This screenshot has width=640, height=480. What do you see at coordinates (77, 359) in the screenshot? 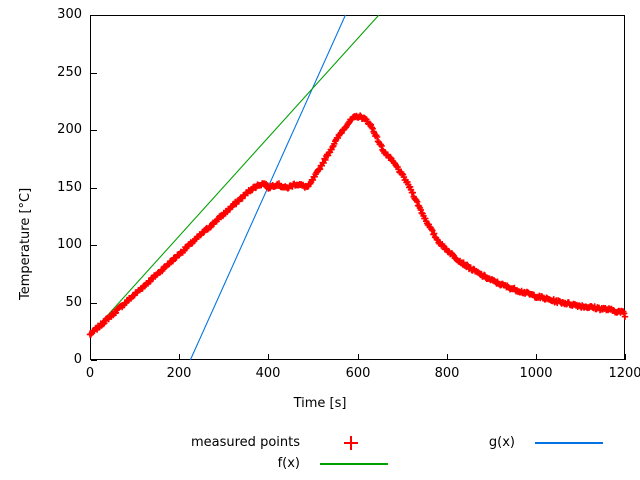
I see `y-tick-label: 0` at bounding box center [77, 359].